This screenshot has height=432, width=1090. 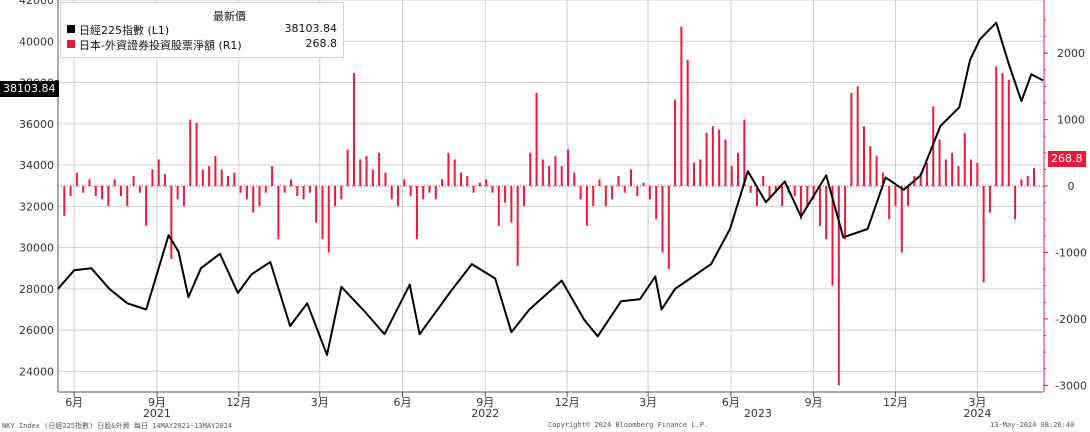 What do you see at coordinates (1071, 53) in the screenshot?
I see `y-right-tick-label: 2000` at bounding box center [1071, 53].